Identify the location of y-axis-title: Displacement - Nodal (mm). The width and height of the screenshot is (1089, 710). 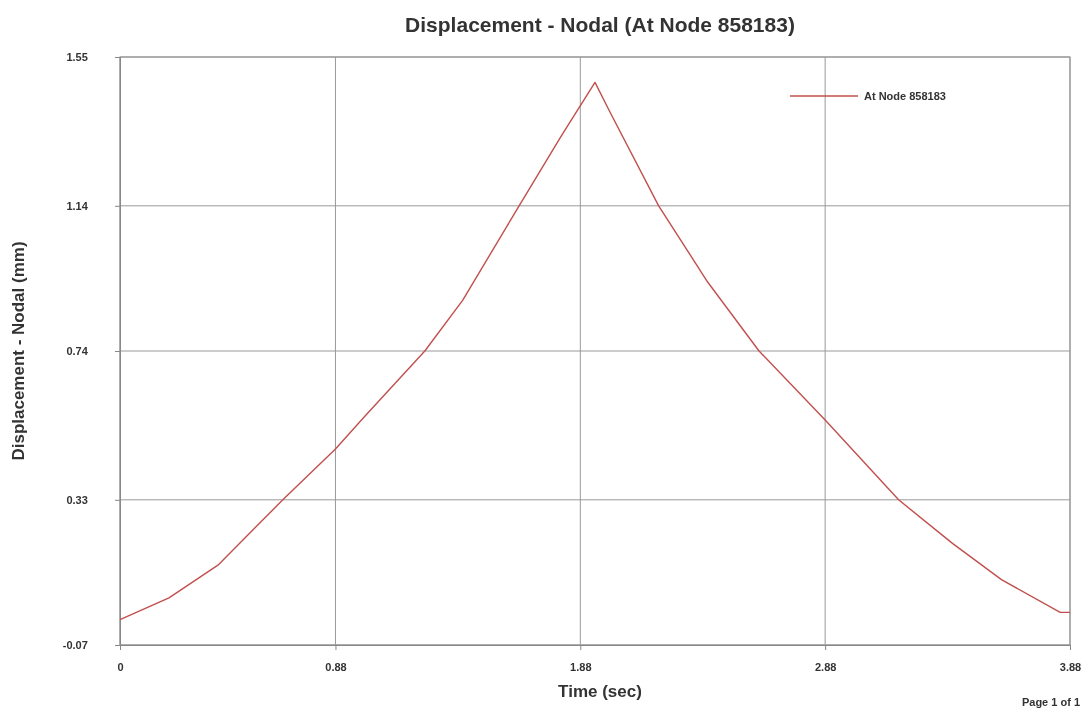
(18, 351).